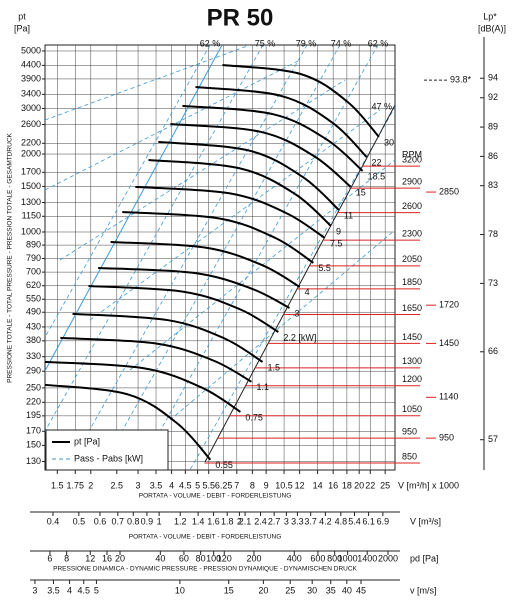  I want to click on motor-rpm-label: 2850, so click(449, 191).